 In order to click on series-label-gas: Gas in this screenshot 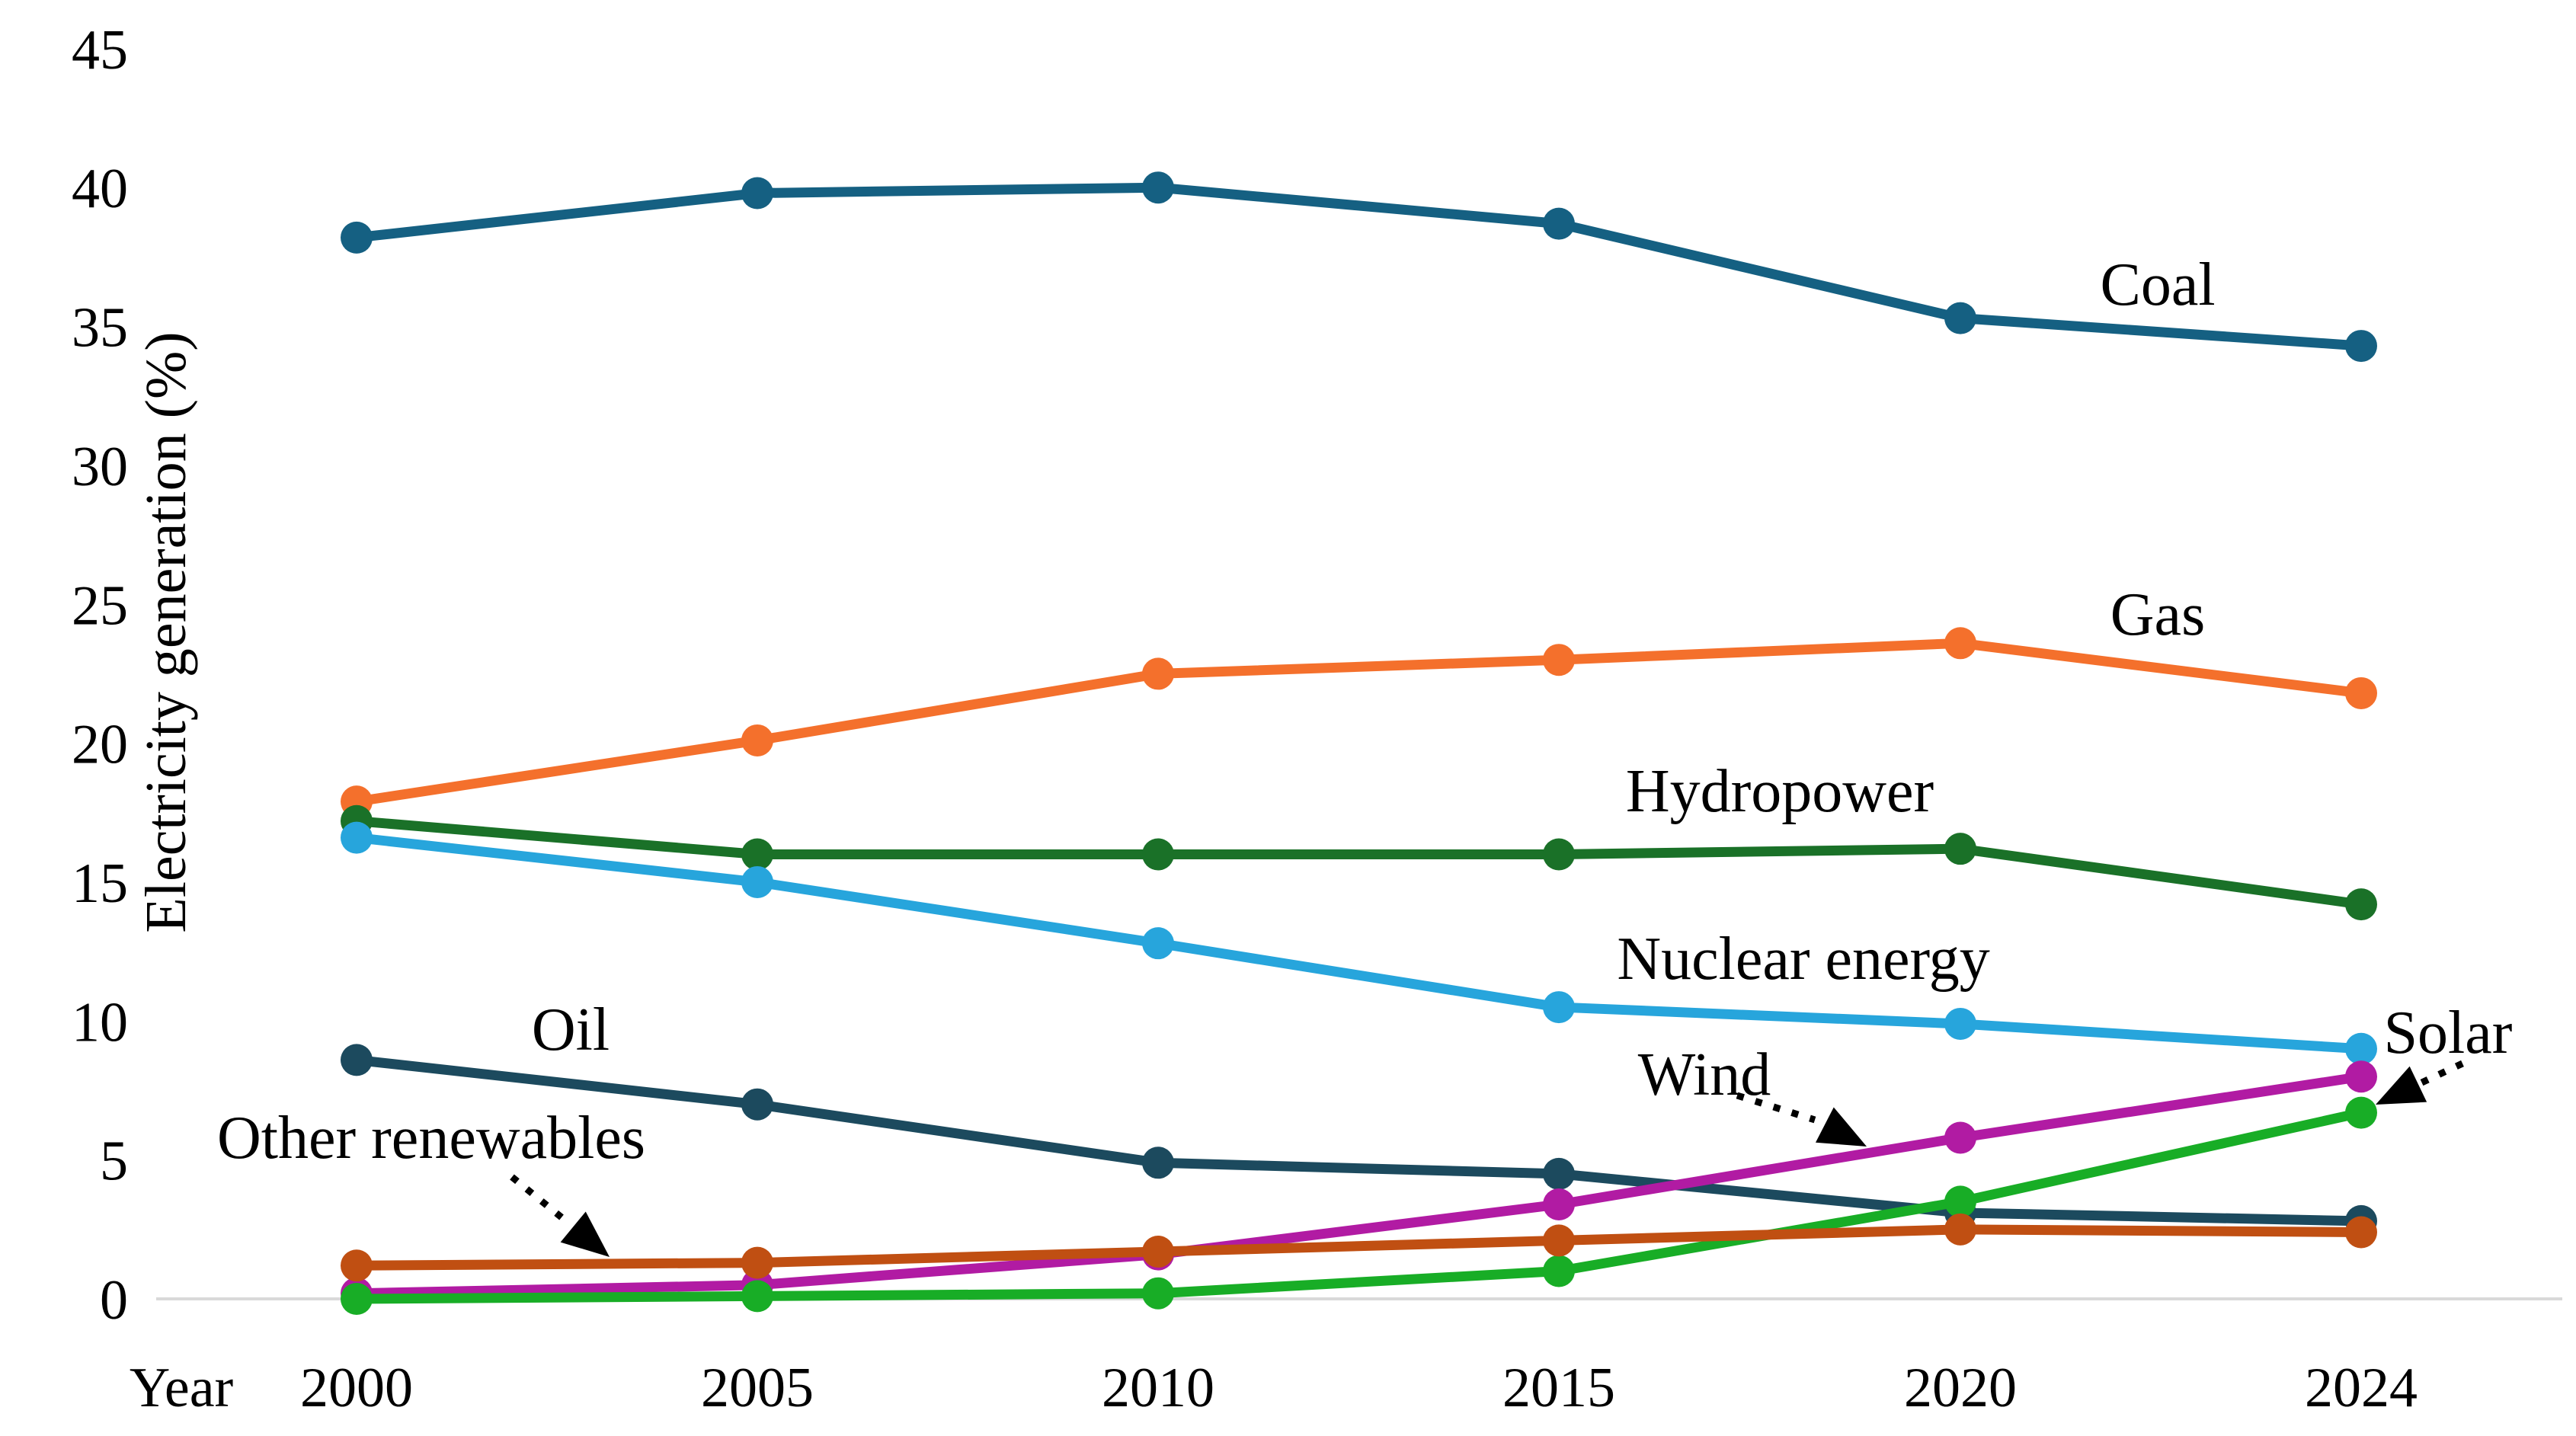, I will do `click(2157, 614)`.